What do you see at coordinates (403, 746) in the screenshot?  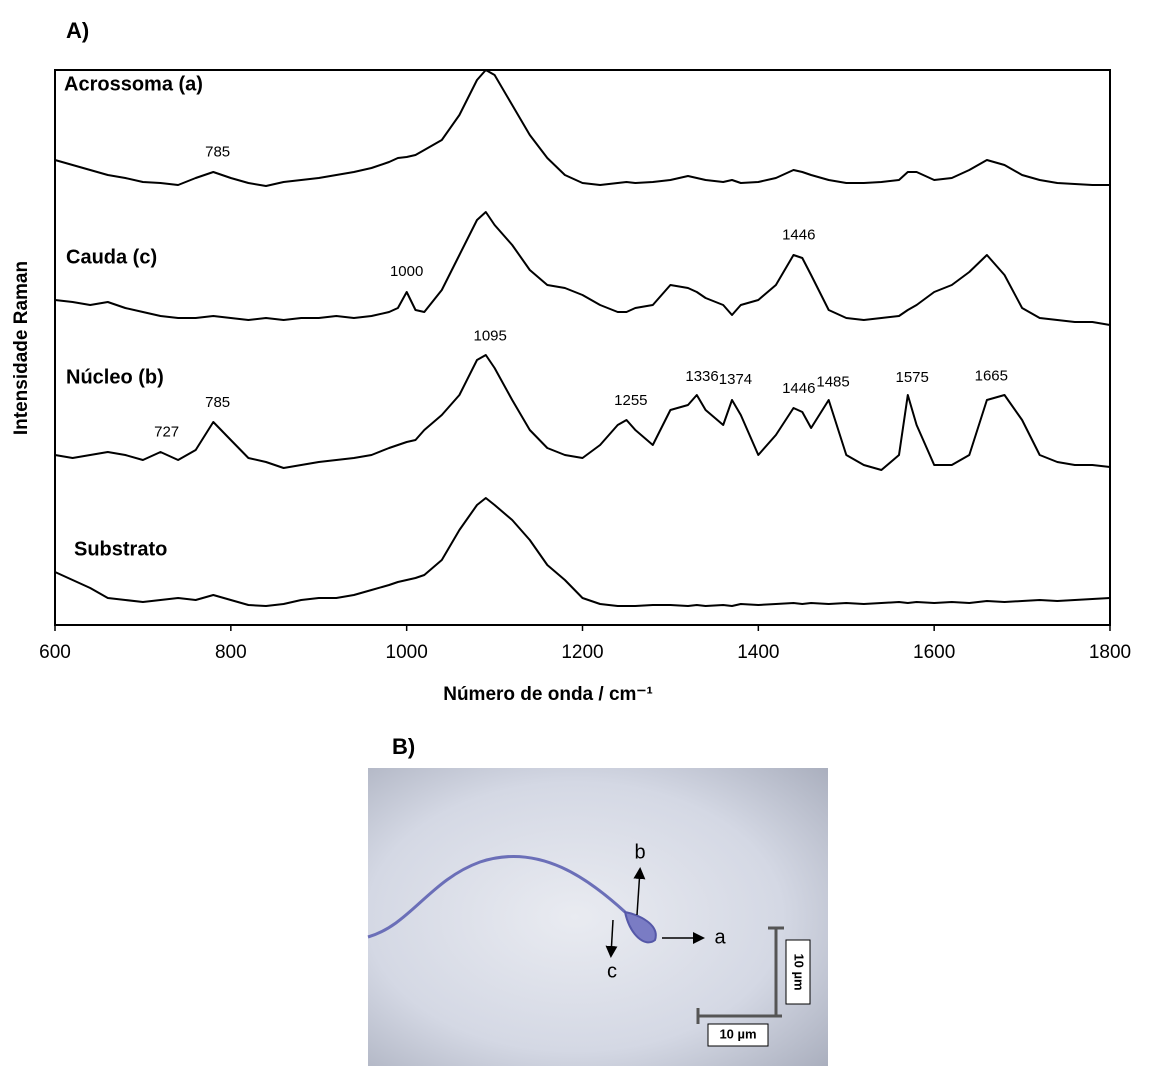 I see `panel-label: B)` at bounding box center [403, 746].